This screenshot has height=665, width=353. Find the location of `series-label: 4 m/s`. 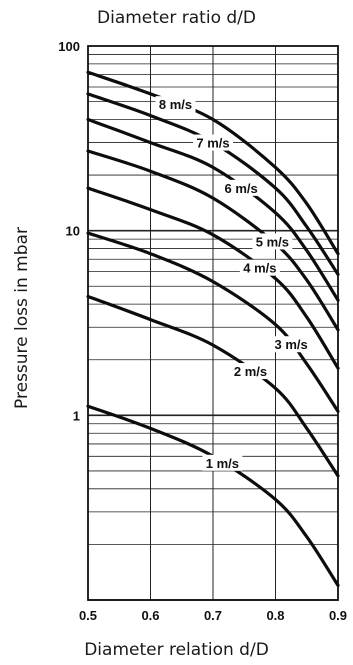

series-label: 4 m/s is located at coordinates (259, 268).